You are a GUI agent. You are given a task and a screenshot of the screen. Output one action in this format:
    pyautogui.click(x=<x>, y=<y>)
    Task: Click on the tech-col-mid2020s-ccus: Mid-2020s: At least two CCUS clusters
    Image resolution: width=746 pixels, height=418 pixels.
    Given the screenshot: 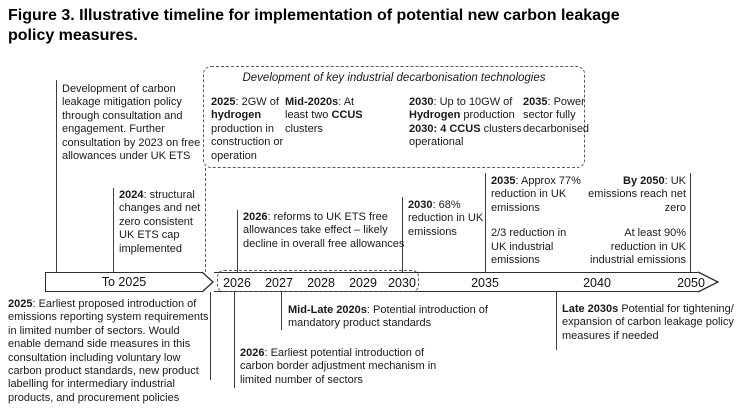 What is the action you would take?
    pyautogui.click(x=324, y=115)
    